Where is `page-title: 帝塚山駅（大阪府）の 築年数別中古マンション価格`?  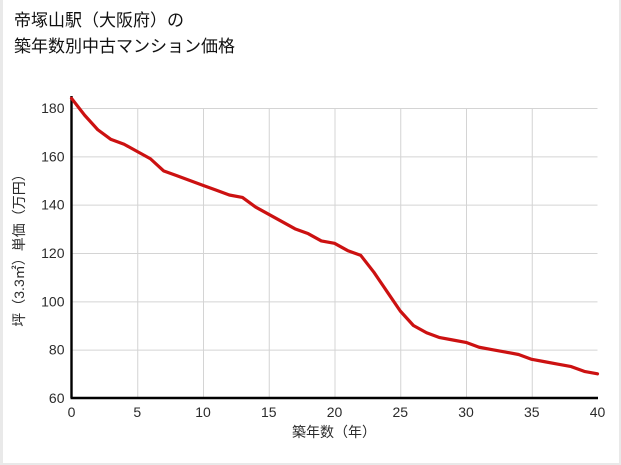
page-title: 帝塚山駅（大阪府）の 築年数別中古マンション価格 is located at coordinates (124, 33).